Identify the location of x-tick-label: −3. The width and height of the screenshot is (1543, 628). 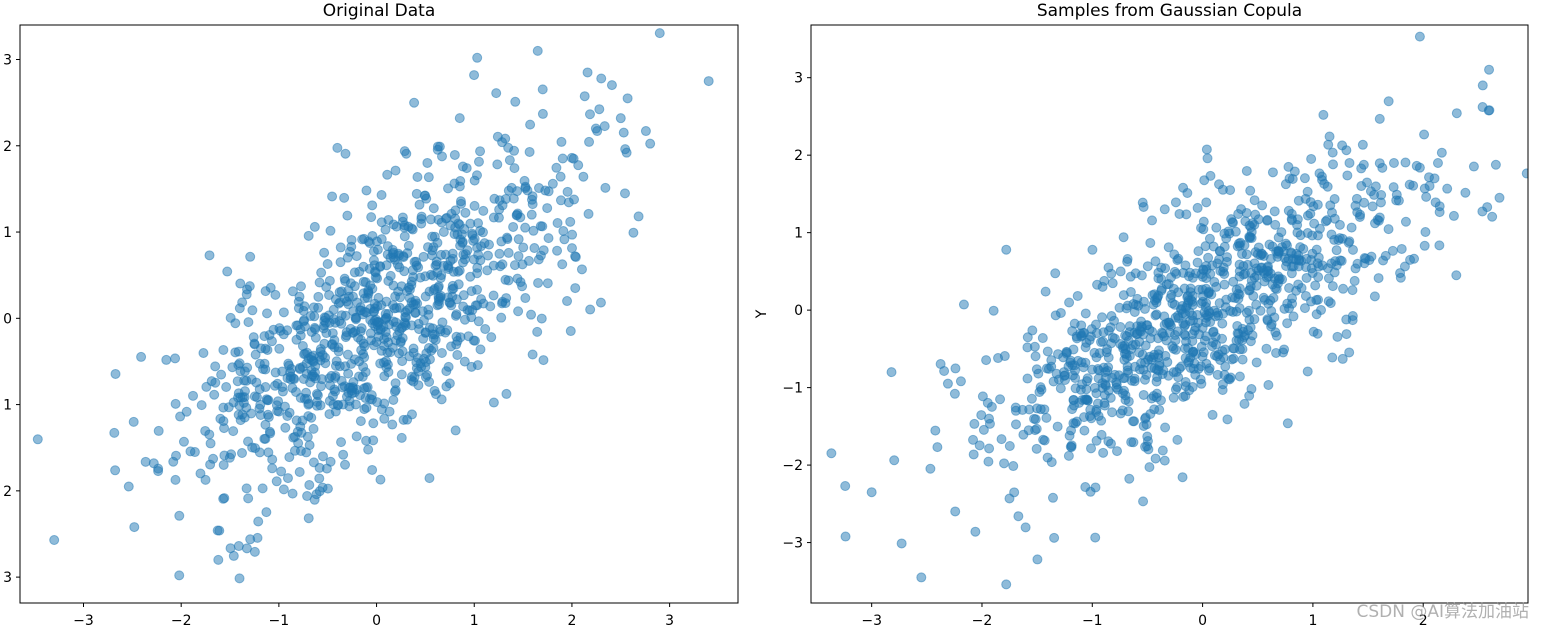
(83, 620).